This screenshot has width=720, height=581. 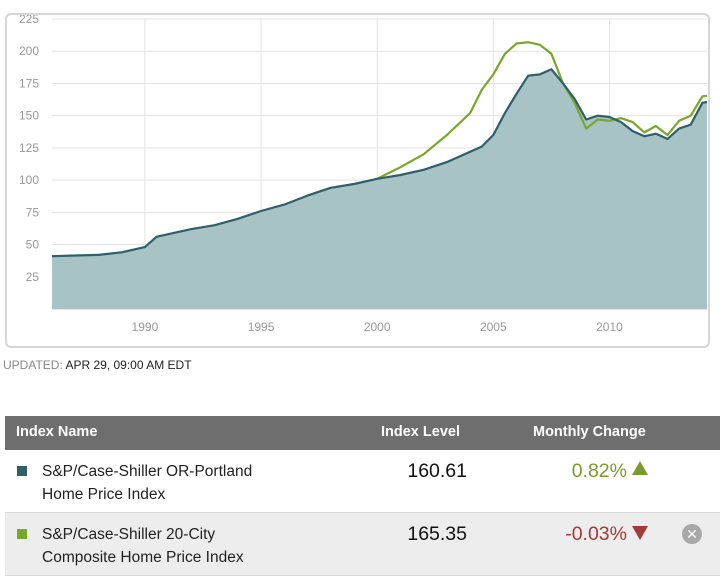 What do you see at coordinates (147, 471) in the screenshot?
I see `index-name-line1: S&P/Case-Shiller OR-Portland` at bounding box center [147, 471].